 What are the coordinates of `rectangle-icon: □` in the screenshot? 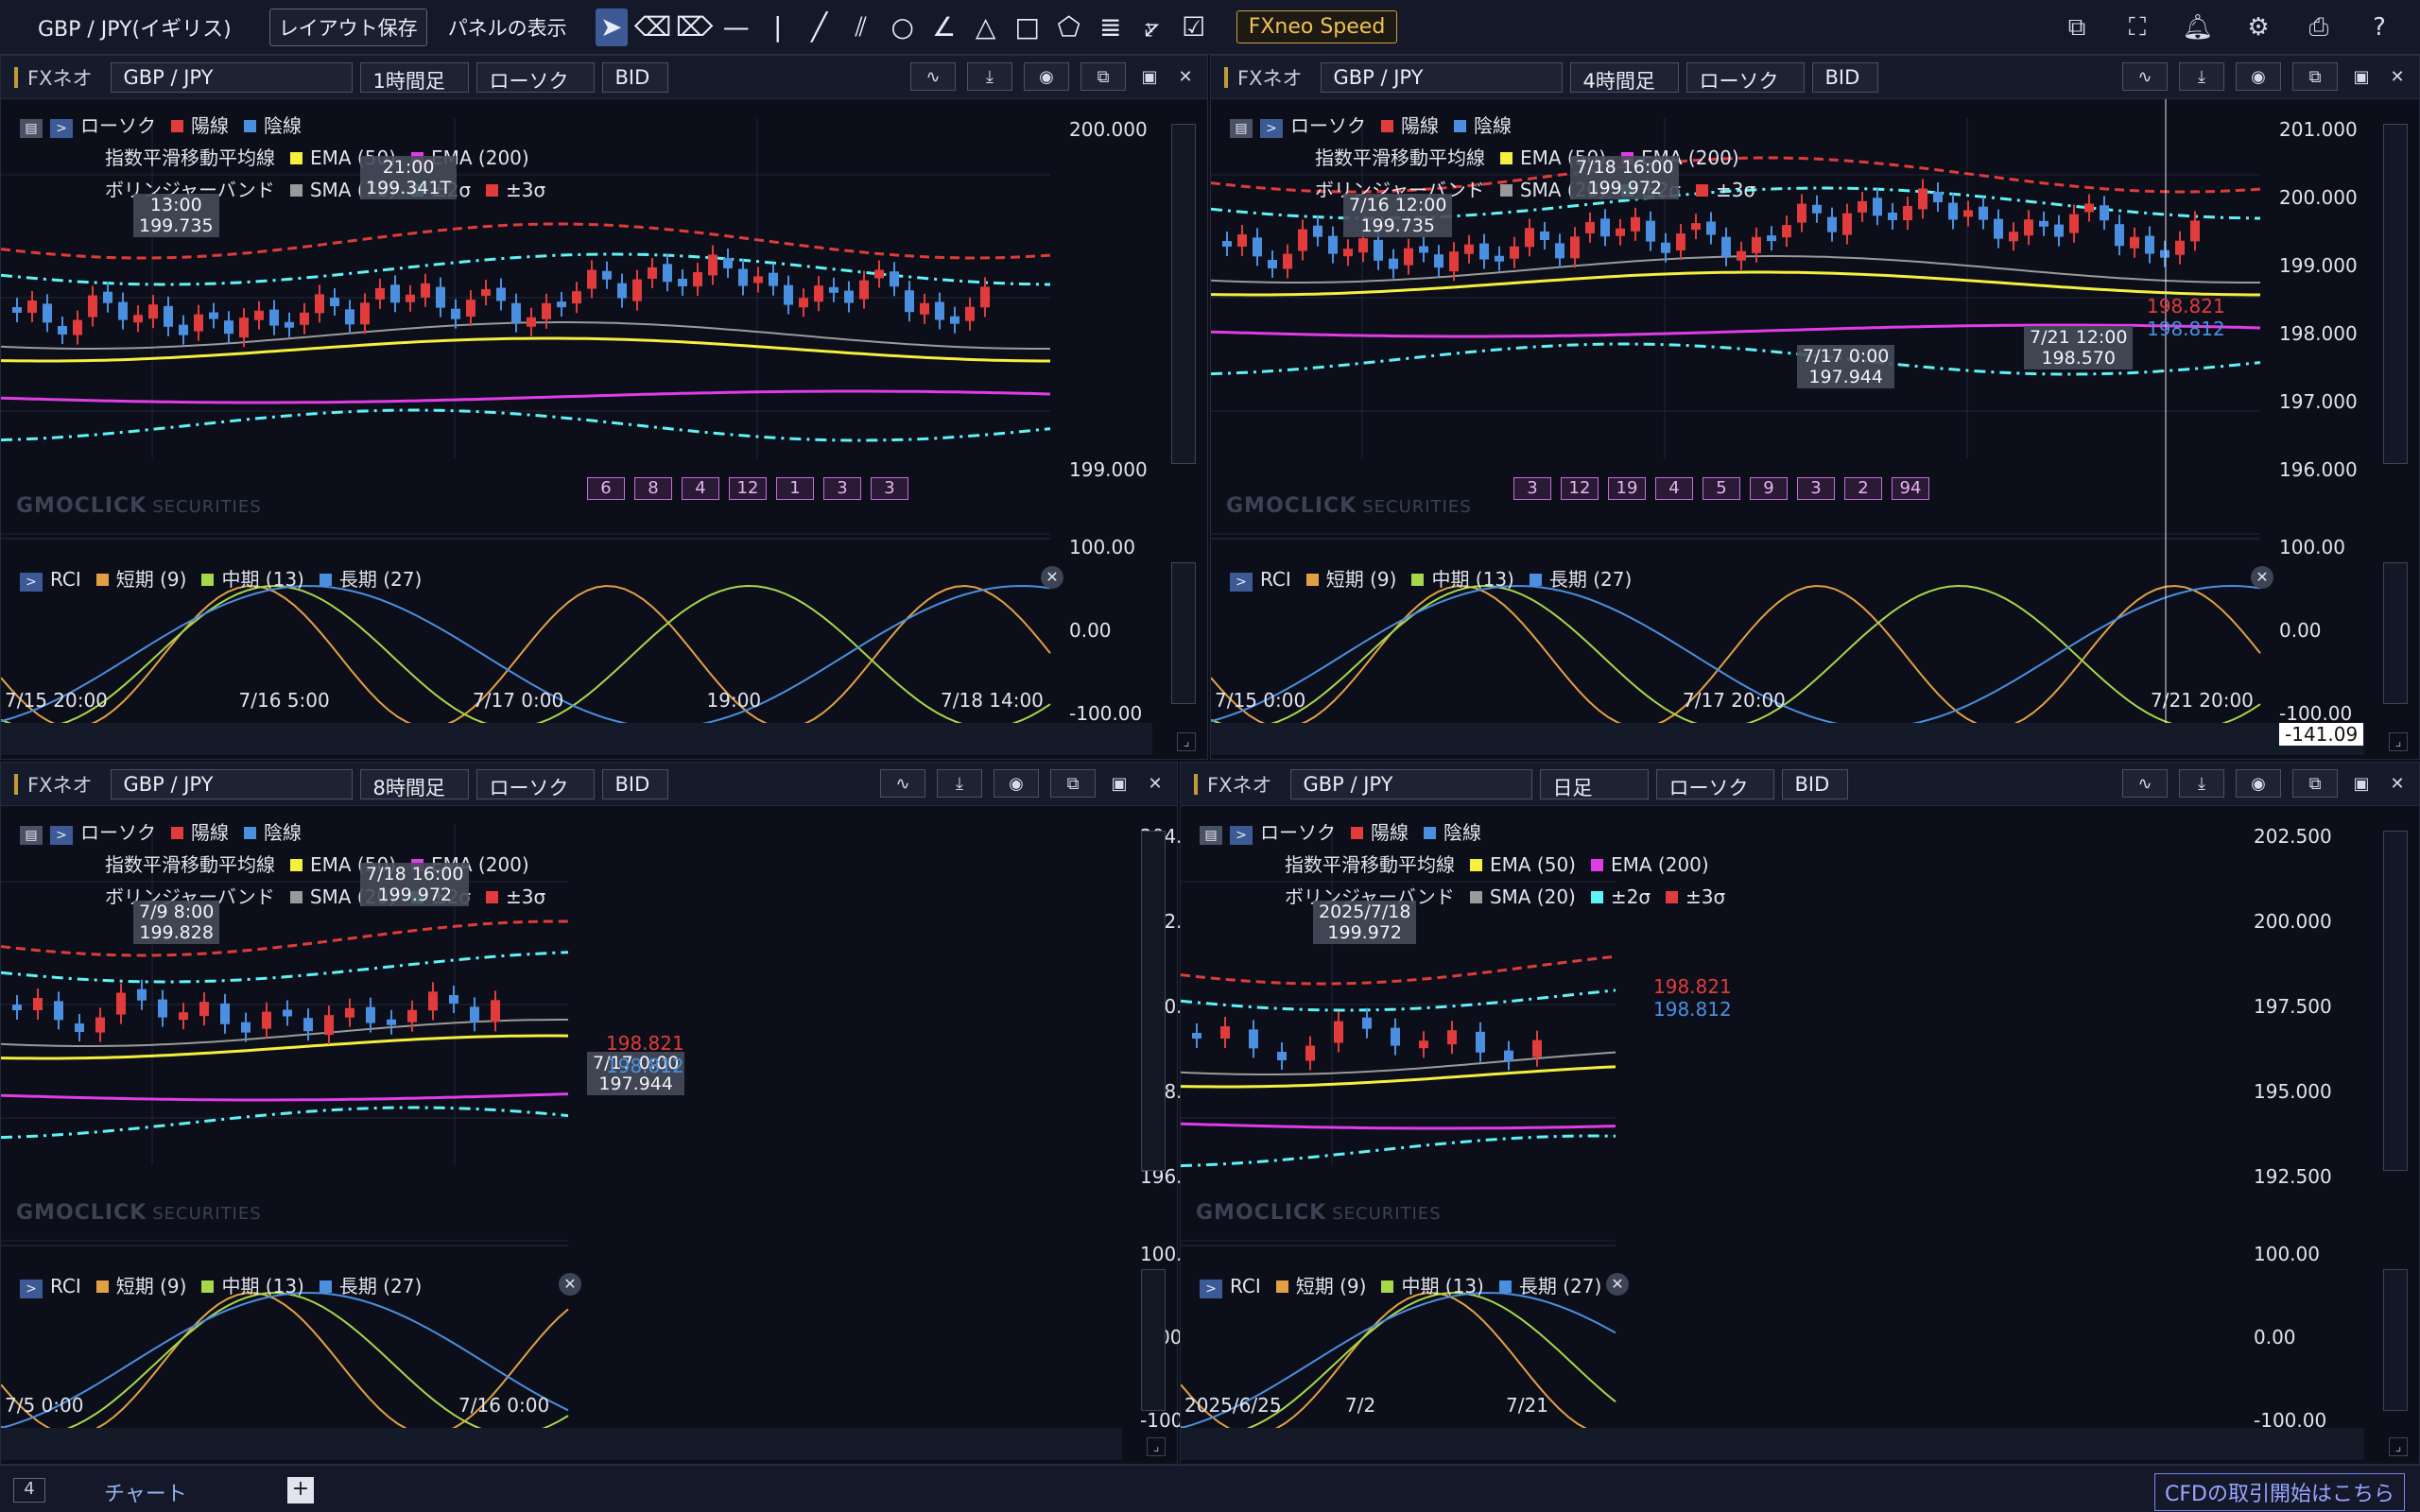 It's located at (1027, 27).